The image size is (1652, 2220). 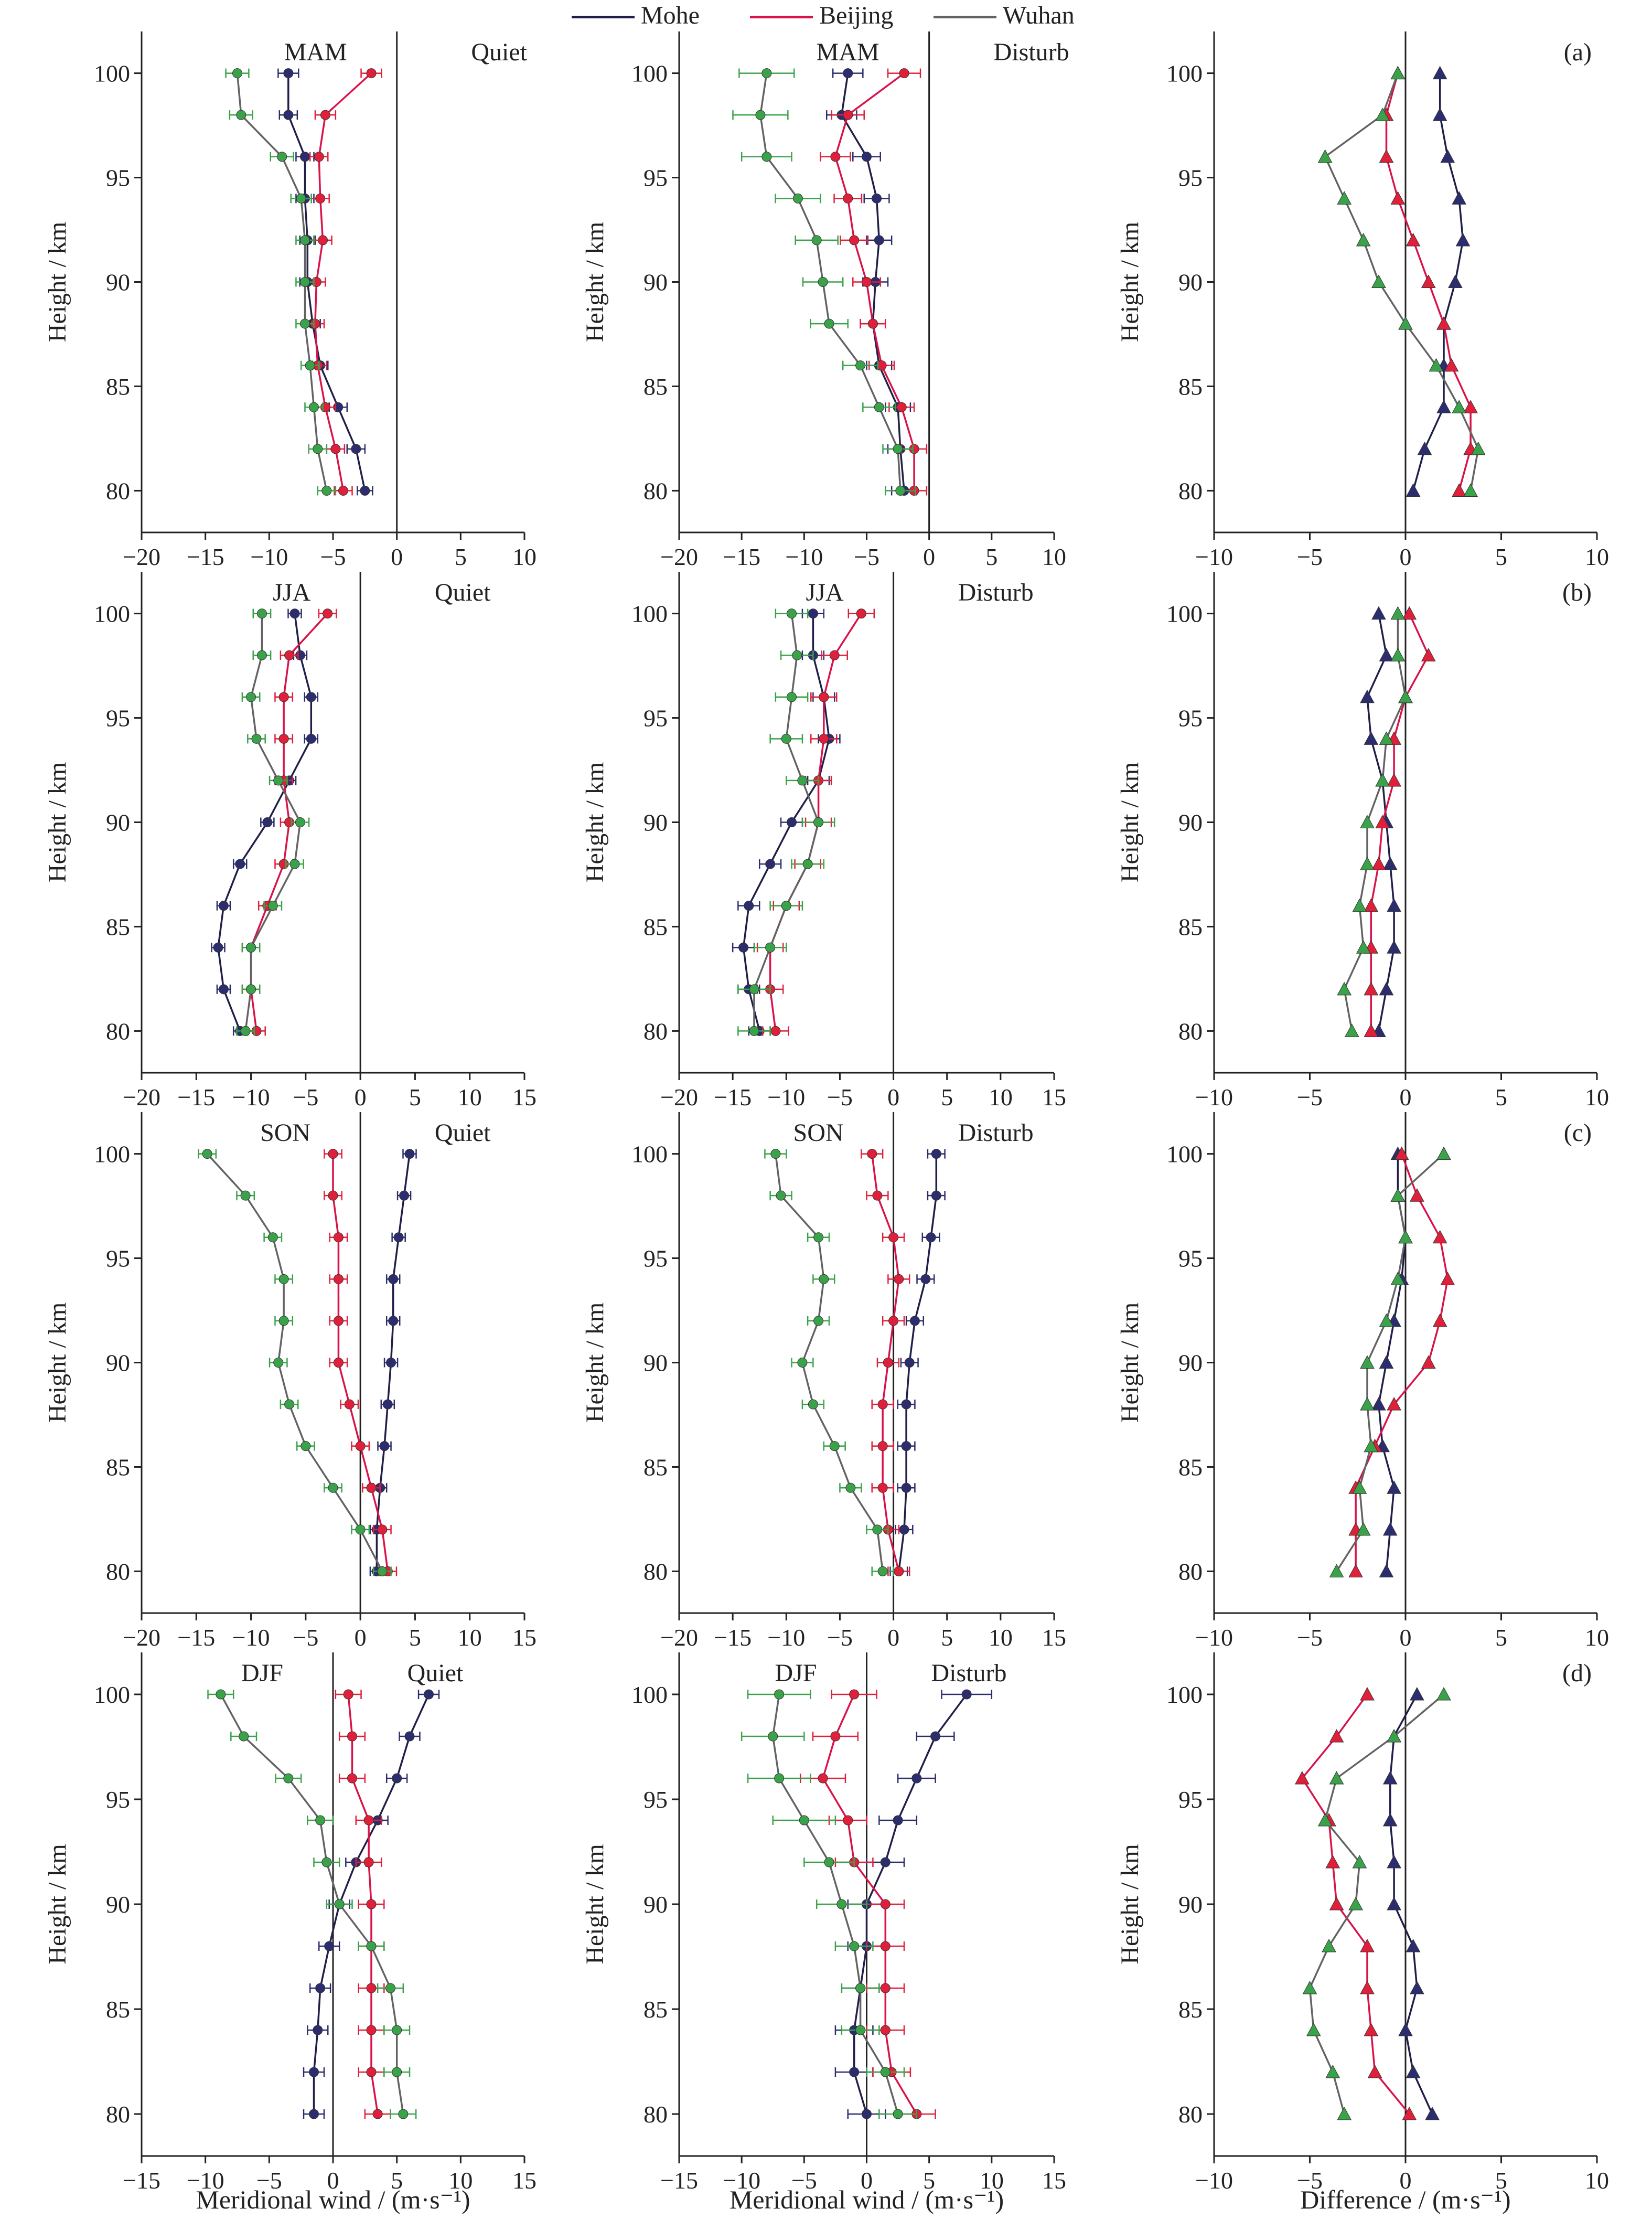 What do you see at coordinates (141, 1638) in the screenshot?
I see `panel-7-x-tick-label: −20` at bounding box center [141, 1638].